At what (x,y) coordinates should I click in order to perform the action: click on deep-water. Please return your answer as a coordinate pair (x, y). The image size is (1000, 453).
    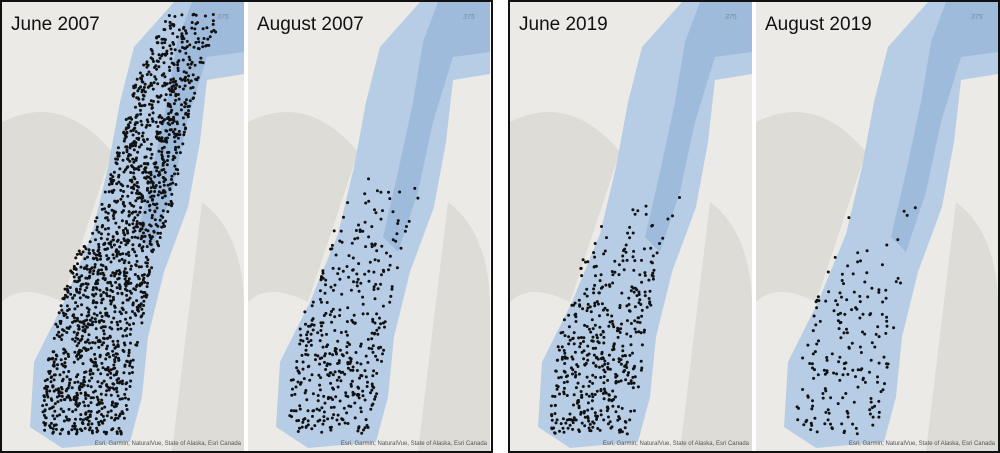
    Looking at the image, I should click on (436, 127).